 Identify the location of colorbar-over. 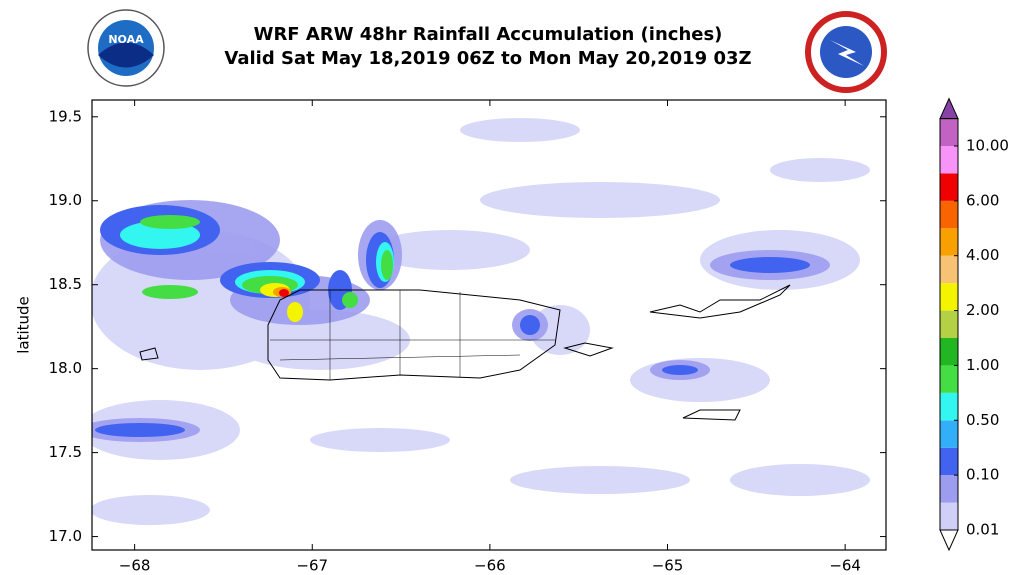
(949, 108).